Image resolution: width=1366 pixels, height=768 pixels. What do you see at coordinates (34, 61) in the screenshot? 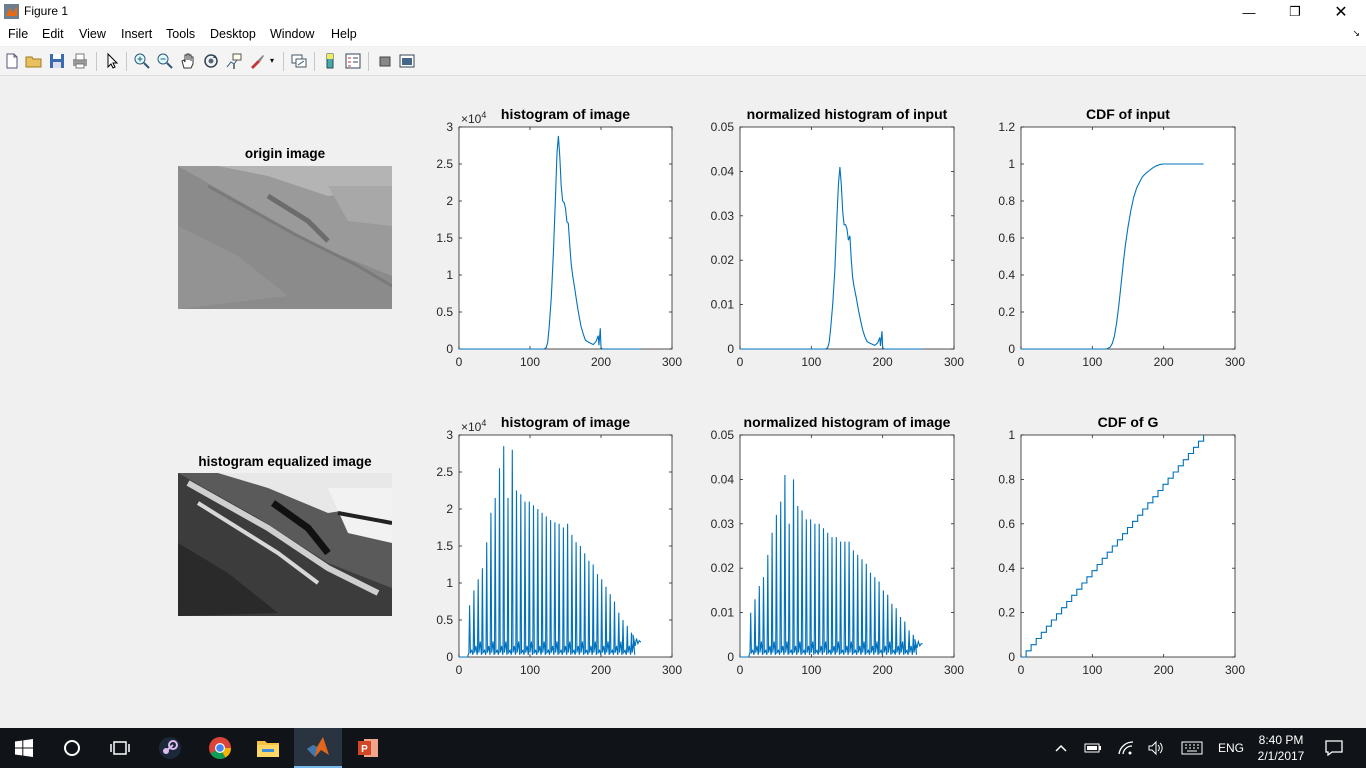
I see `open-file-icon` at bounding box center [34, 61].